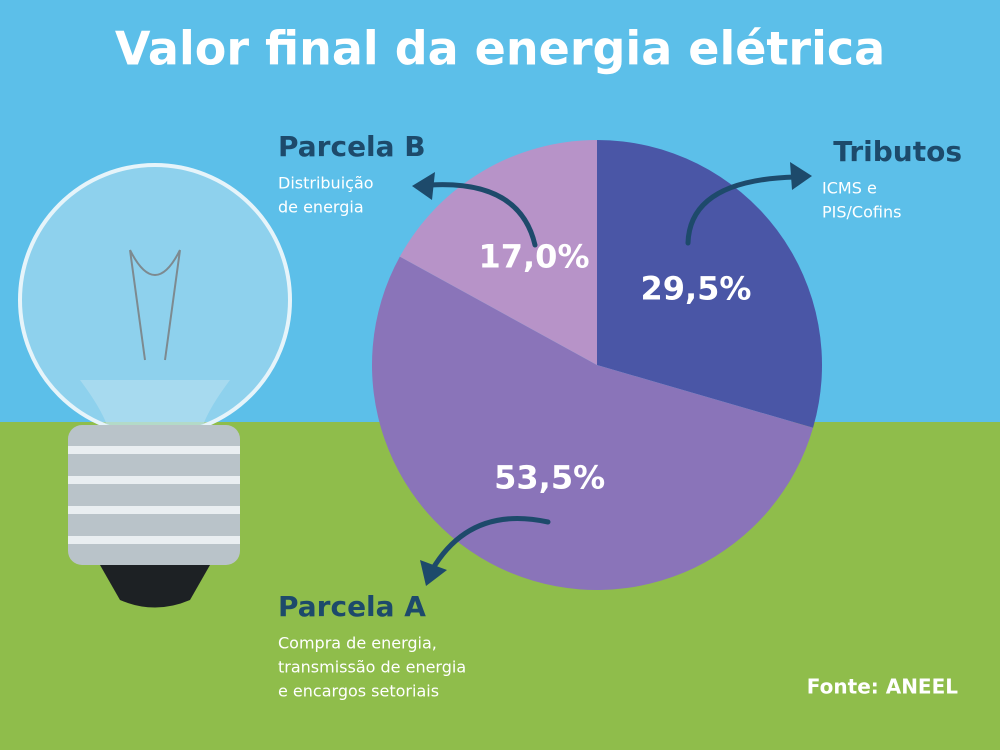 The width and height of the screenshot is (1000, 750). What do you see at coordinates (897, 151) in the screenshot?
I see `category-label: Tributos` at bounding box center [897, 151].